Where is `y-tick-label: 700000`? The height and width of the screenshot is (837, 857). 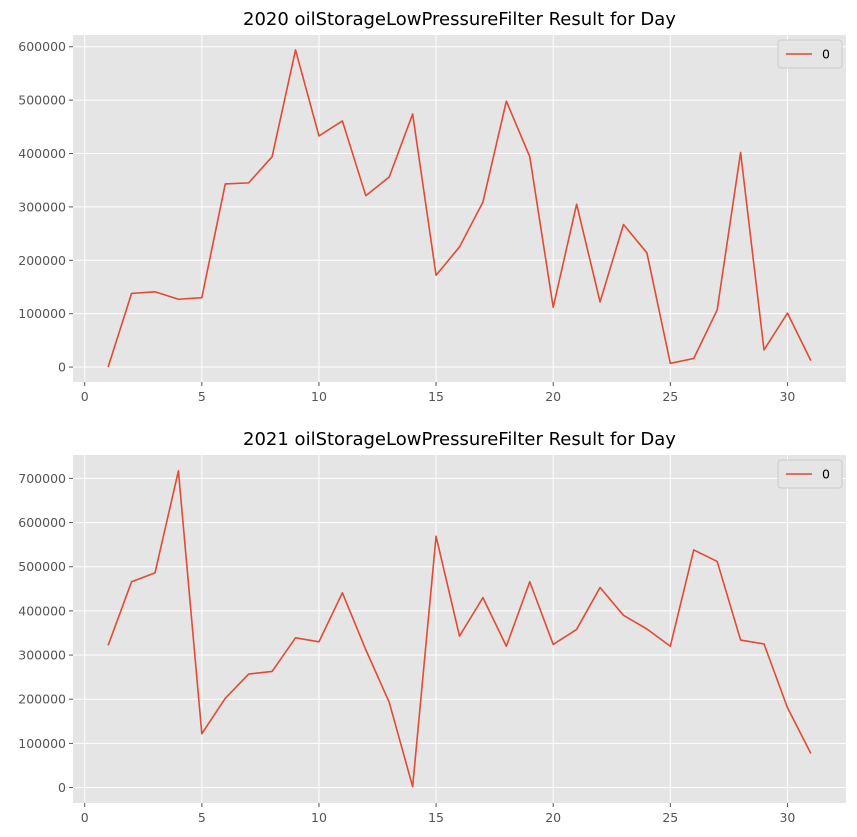 y-tick-label: 700000 is located at coordinates (42, 478).